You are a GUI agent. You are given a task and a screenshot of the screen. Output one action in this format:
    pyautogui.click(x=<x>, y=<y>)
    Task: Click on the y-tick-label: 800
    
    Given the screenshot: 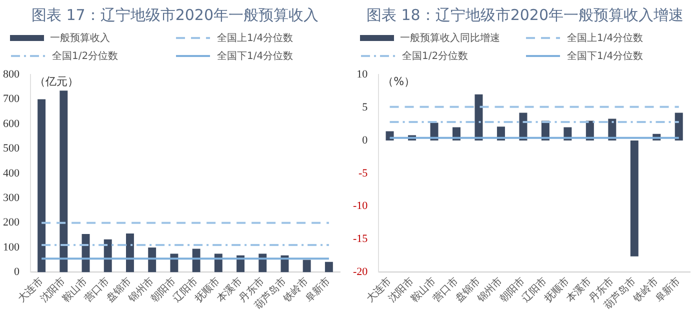 What is the action you would take?
    pyautogui.click(x=11, y=74)
    